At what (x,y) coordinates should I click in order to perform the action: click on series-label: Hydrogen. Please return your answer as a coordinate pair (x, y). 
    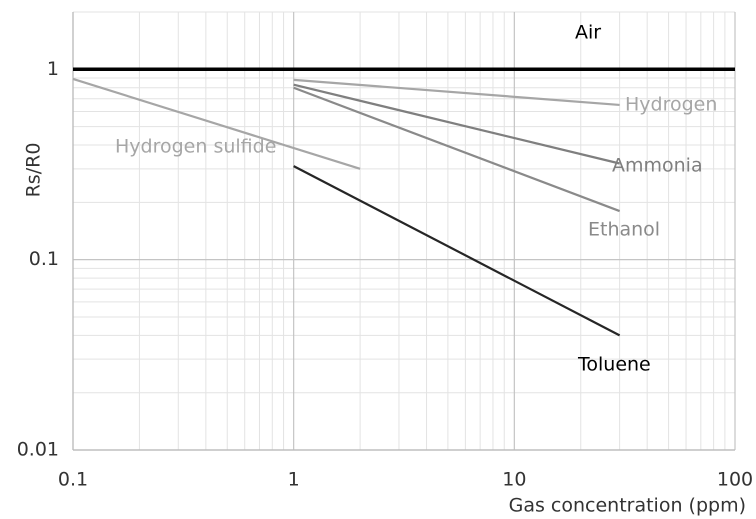
    Looking at the image, I should click on (671, 105).